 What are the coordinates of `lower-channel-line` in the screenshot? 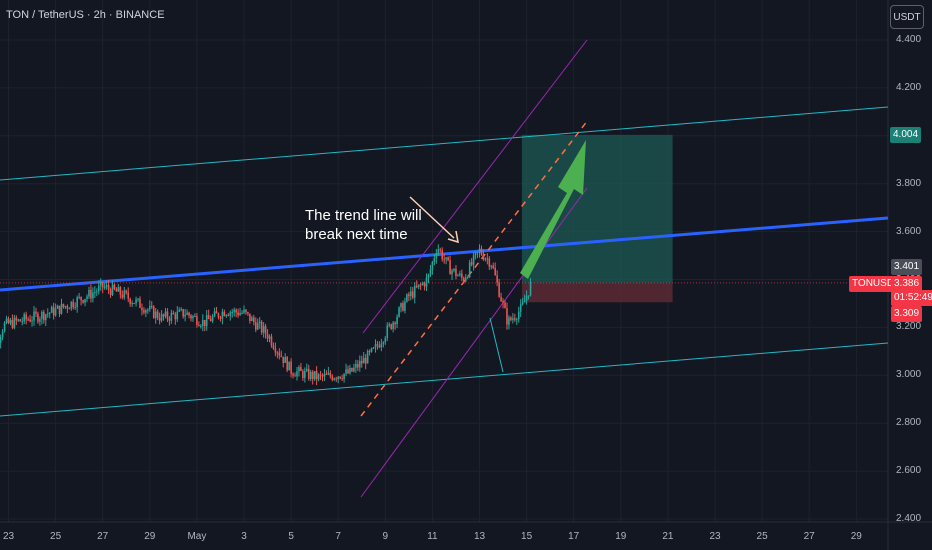 It's located at (444, 379).